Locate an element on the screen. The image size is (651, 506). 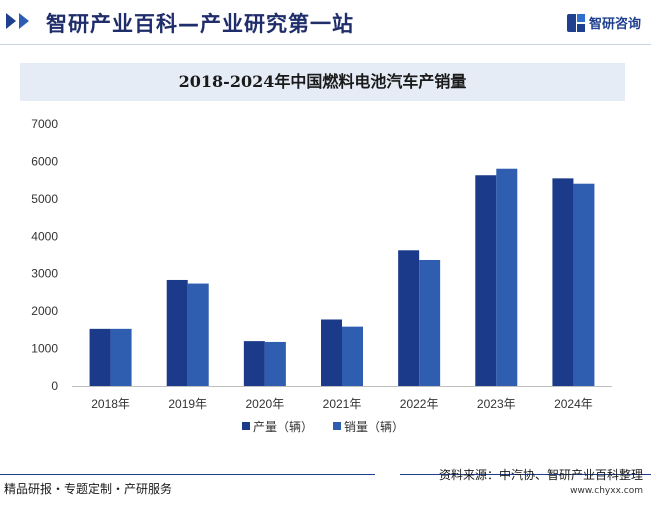
chart-title-band is located at coordinates (322, 82).